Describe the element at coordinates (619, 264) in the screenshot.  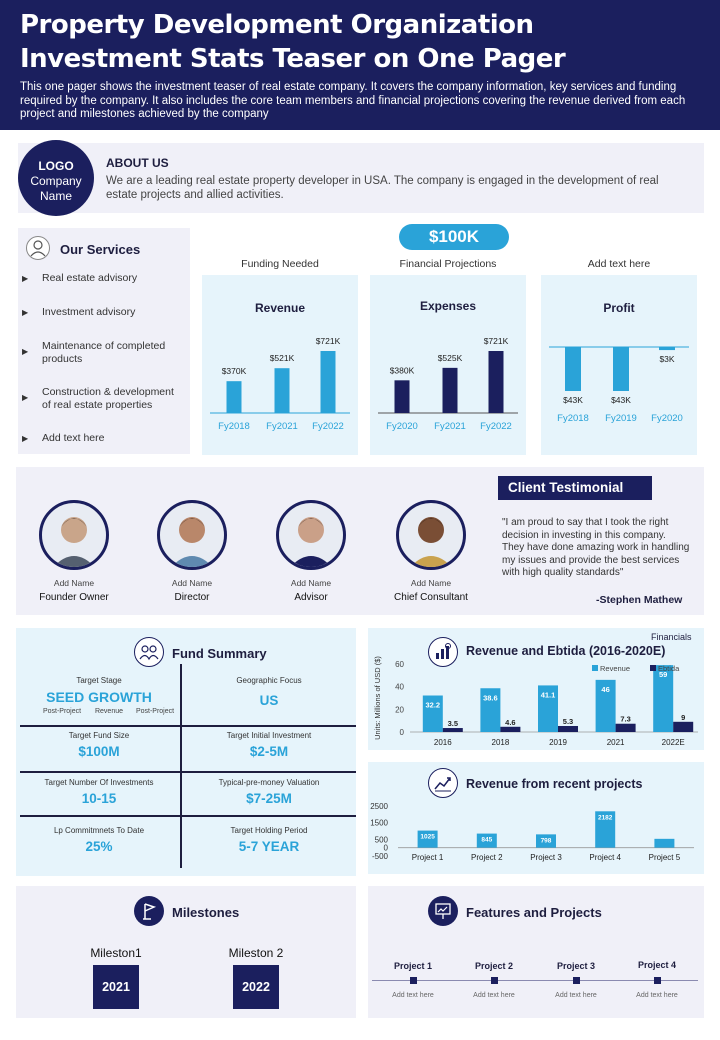
I see `funding-label-3: Add text here` at that location.